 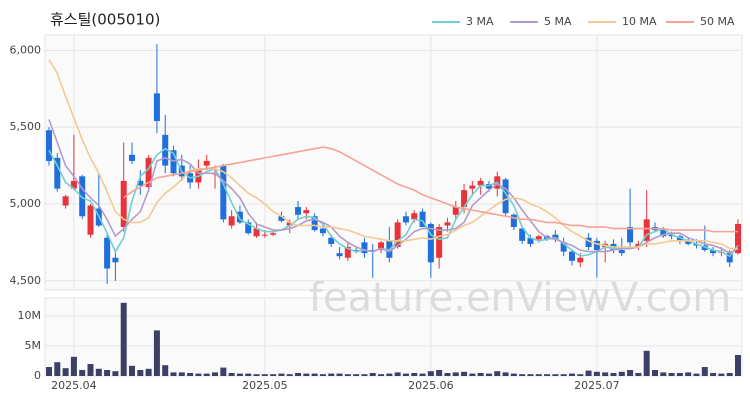 What do you see at coordinates (639, 21) in the screenshot?
I see `legend-label: 10 MA` at bounding box center [639, 21].